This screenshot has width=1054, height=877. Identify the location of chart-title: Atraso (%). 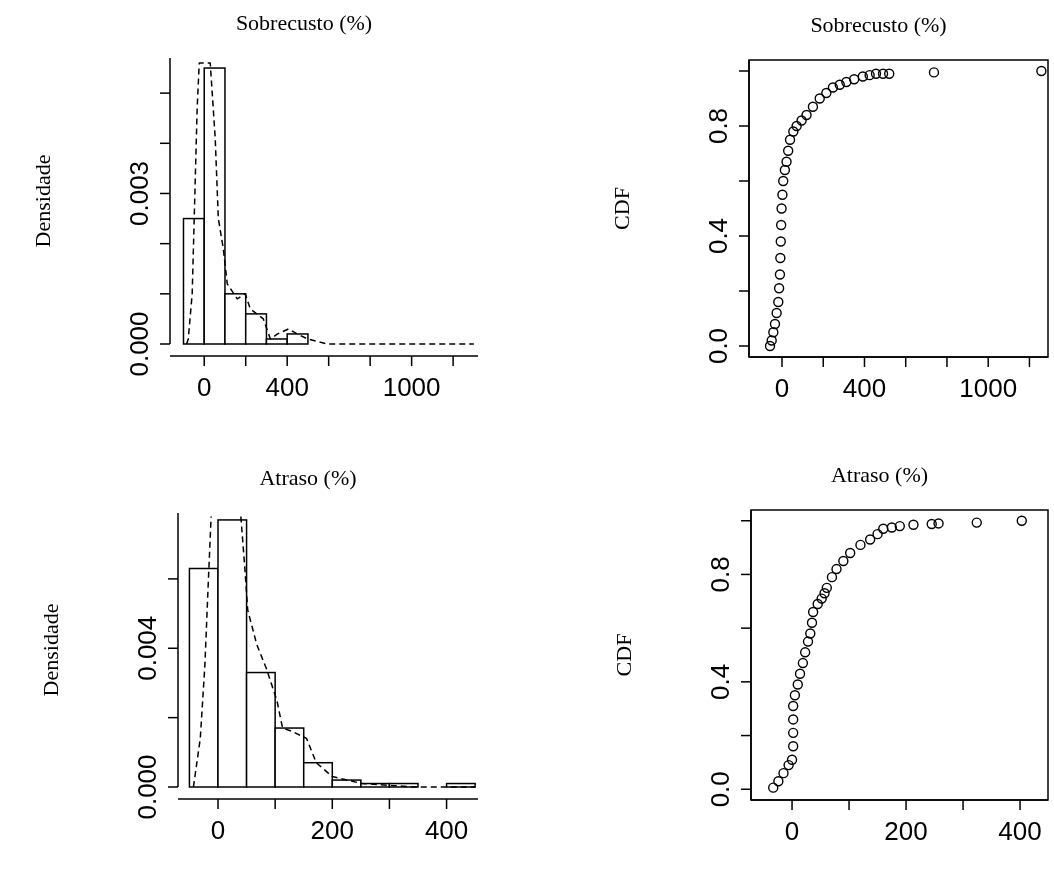
(308, 477).